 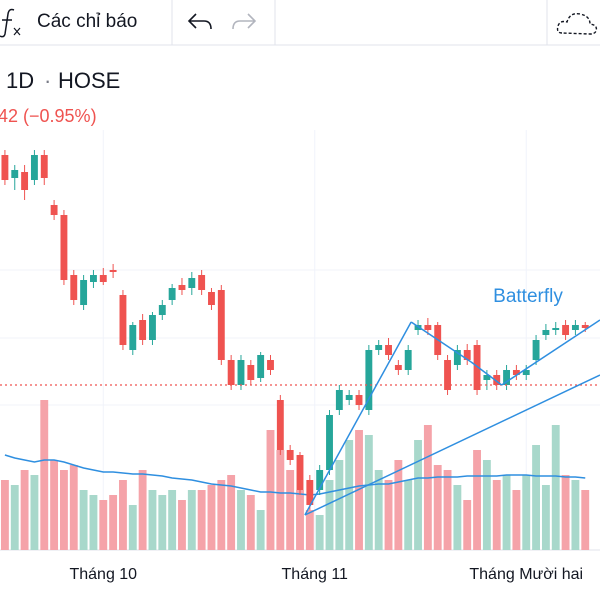 What do you see at coordinates (244, 21) in the screenshot?
I see `redo-button` at bounding box center [244, 21].